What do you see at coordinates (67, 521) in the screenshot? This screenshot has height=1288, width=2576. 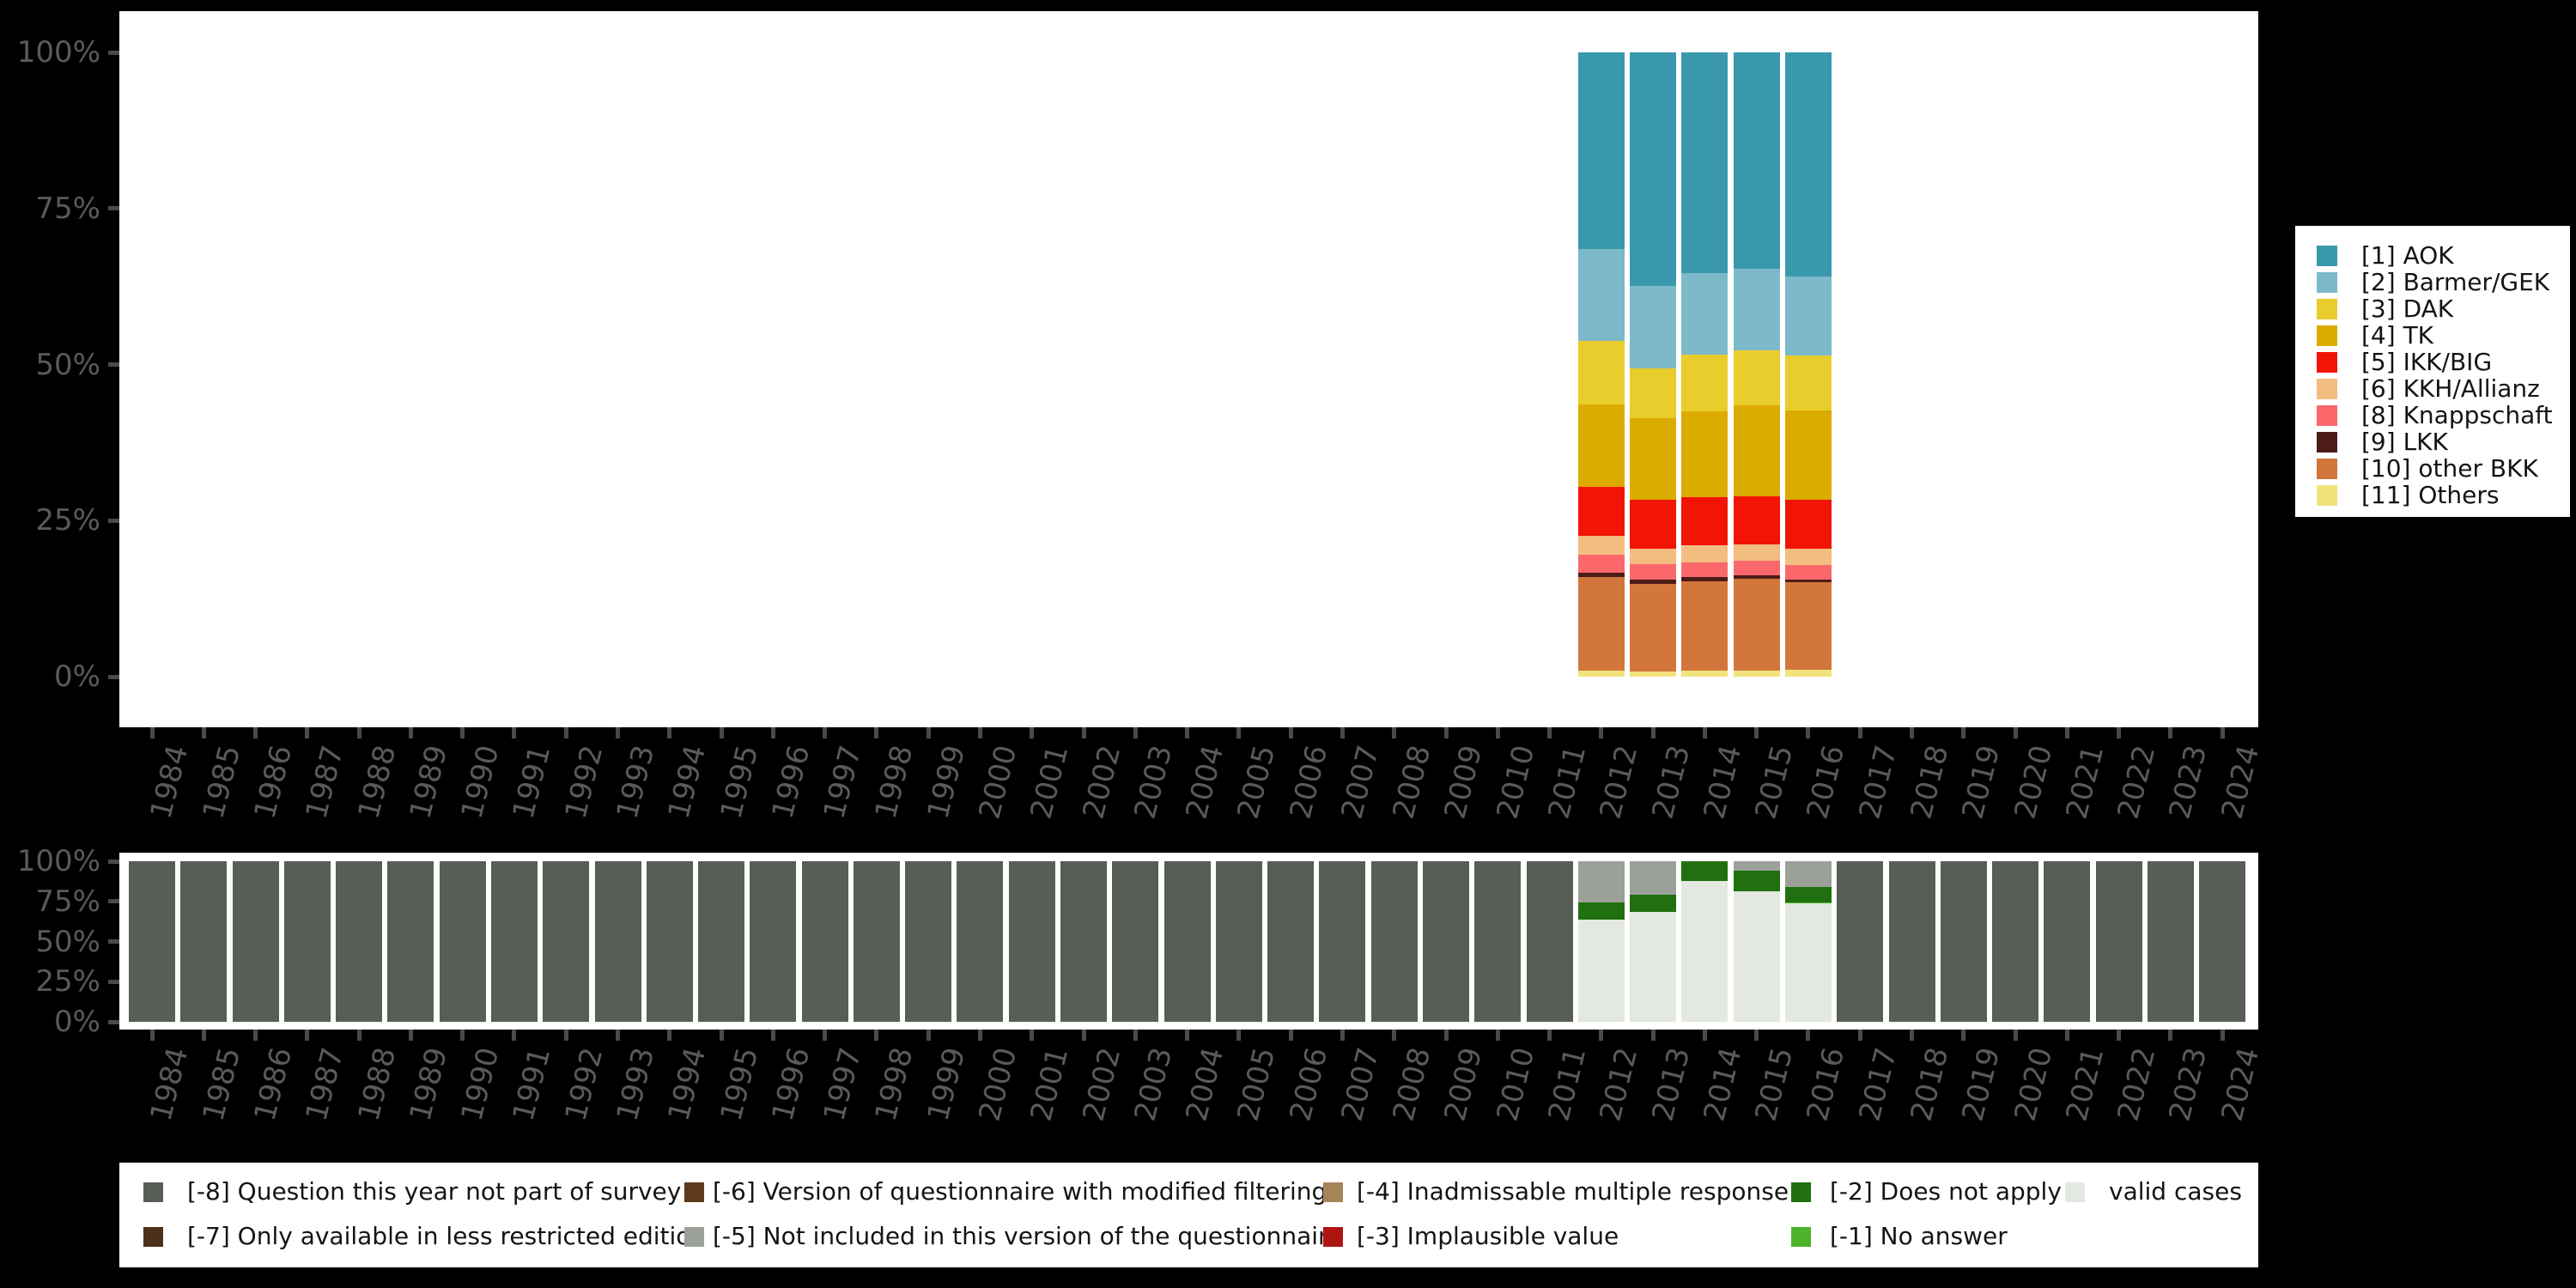 I see `y-axis-tick-label: 25%` at bounding box center [67, 521].